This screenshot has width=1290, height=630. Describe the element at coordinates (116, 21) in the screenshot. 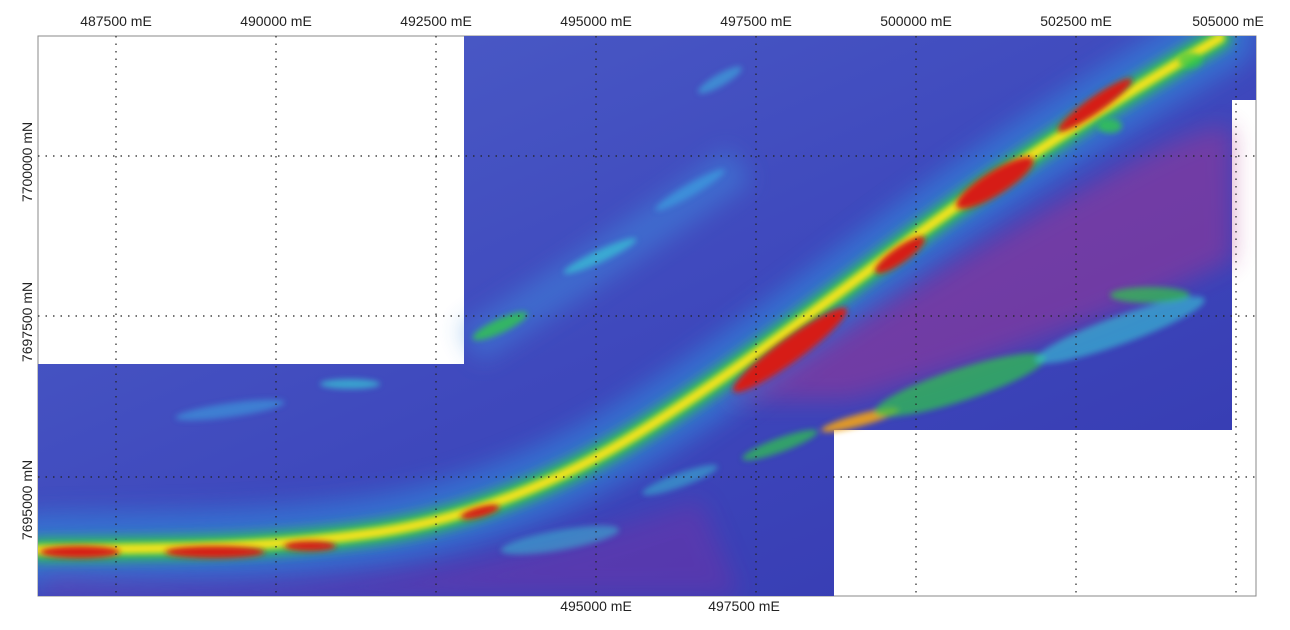

I see `top-axis-label: 487500 mE` at that location.